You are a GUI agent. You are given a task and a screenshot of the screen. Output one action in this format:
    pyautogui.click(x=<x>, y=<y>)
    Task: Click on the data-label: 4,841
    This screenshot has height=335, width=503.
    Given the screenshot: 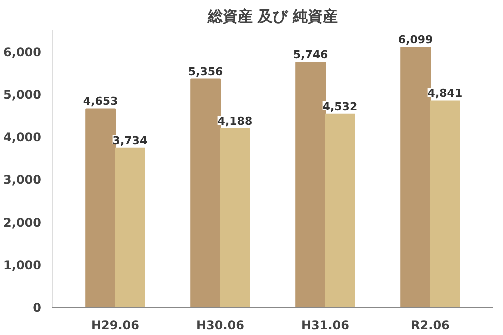 What is the action you would take?
    pyautogui.click(x=445, y=93)
    